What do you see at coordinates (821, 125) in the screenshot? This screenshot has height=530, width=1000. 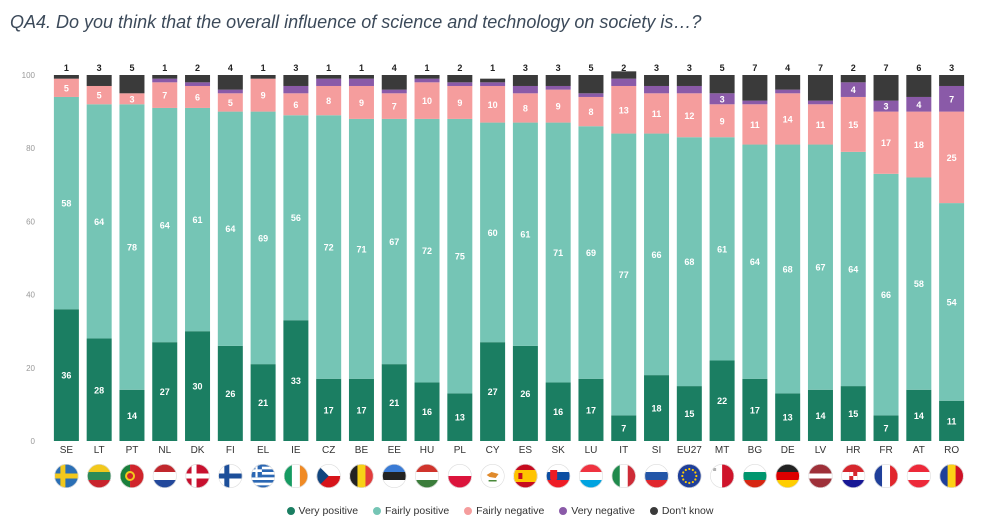 I see `data-label: 11` at bounding box center [821, 125].